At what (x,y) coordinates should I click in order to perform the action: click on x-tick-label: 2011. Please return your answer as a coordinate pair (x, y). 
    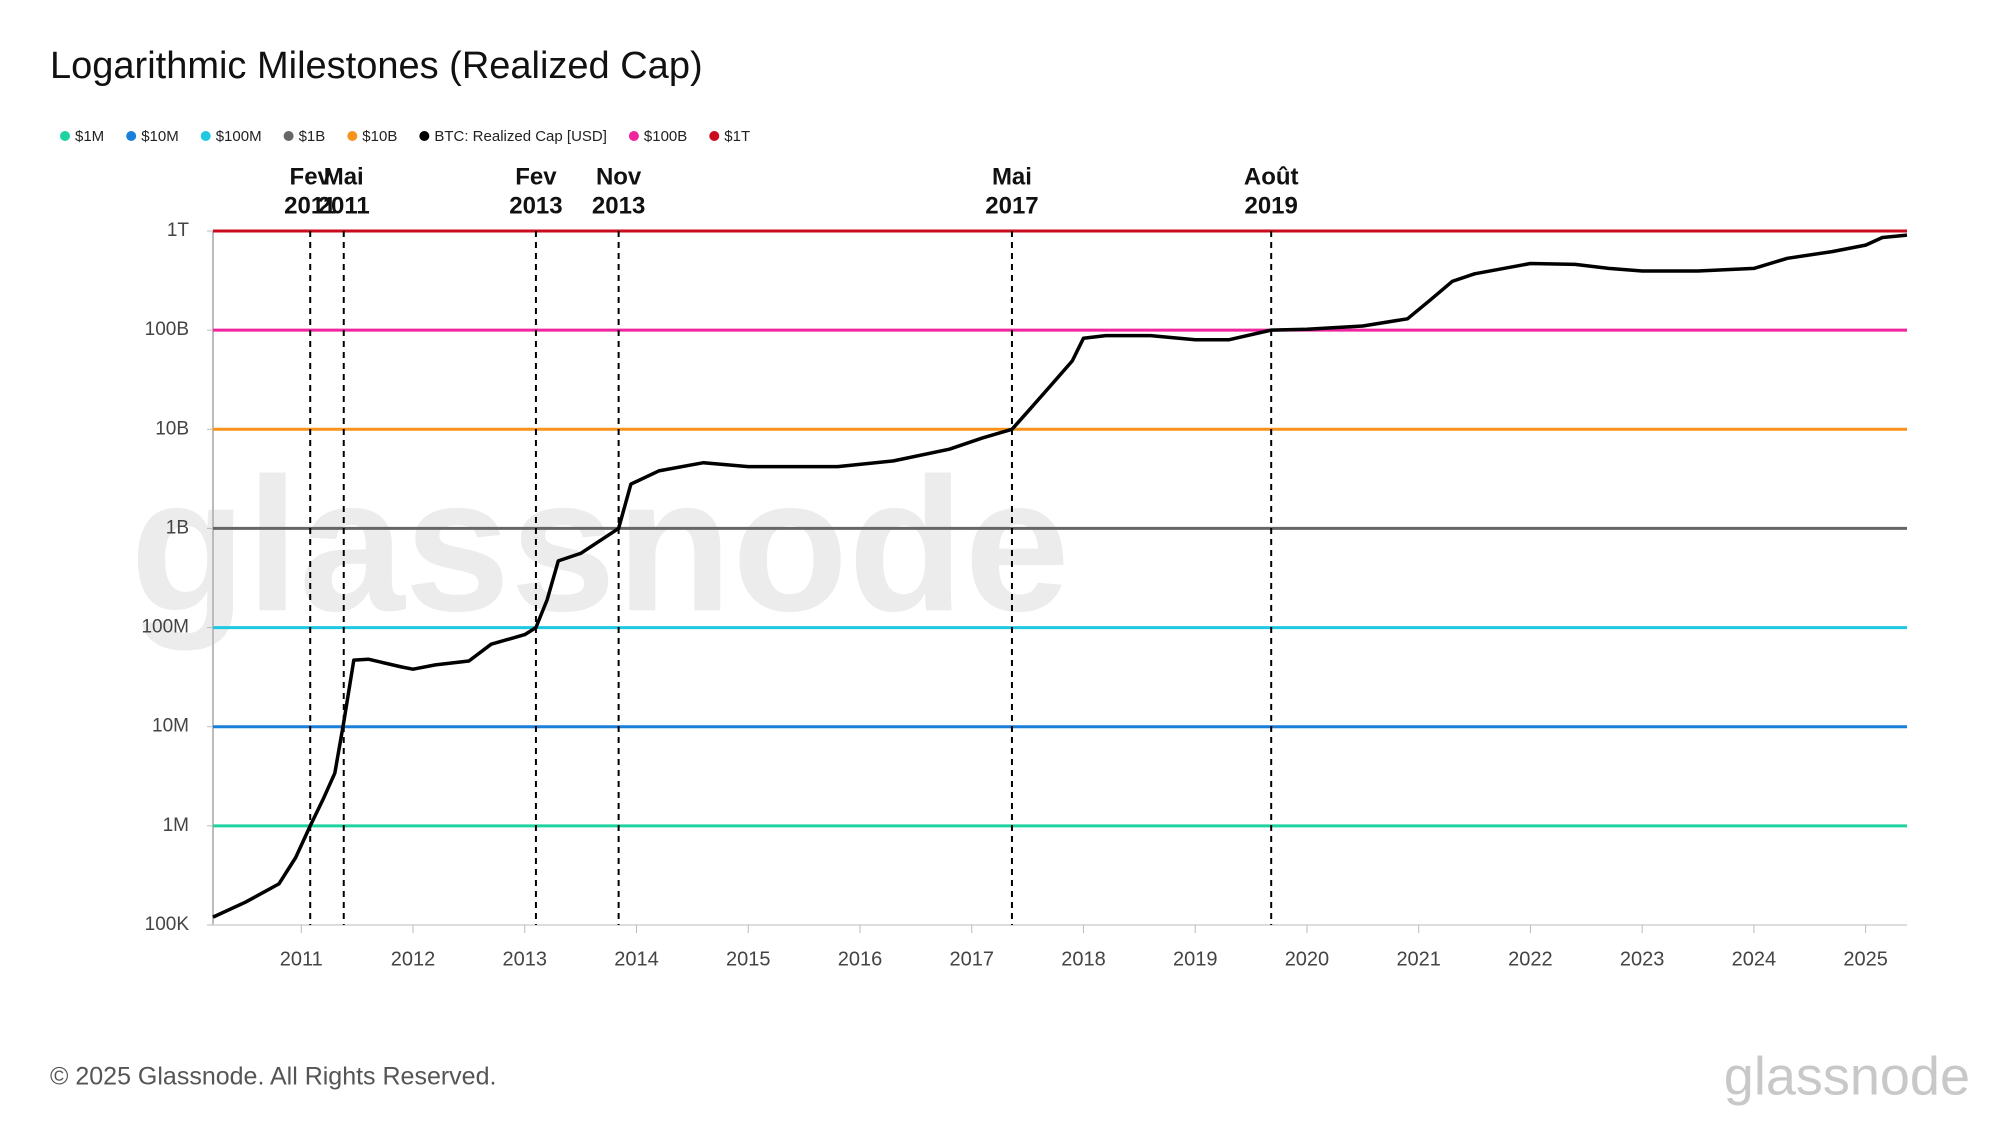
    Looking at the image, I should click on (301, 959).